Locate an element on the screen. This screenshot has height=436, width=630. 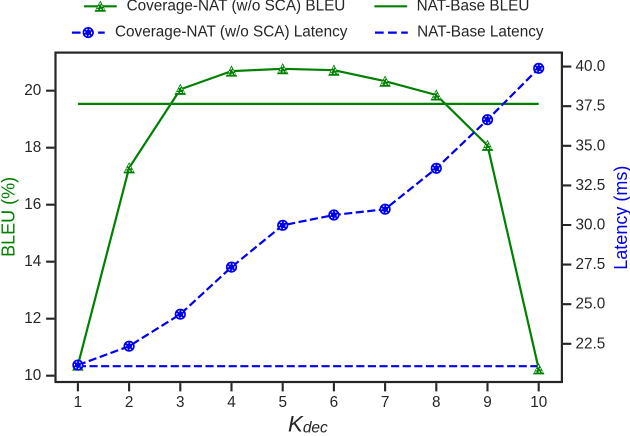
svg-text: 16 is located at coordinates (32, 204).